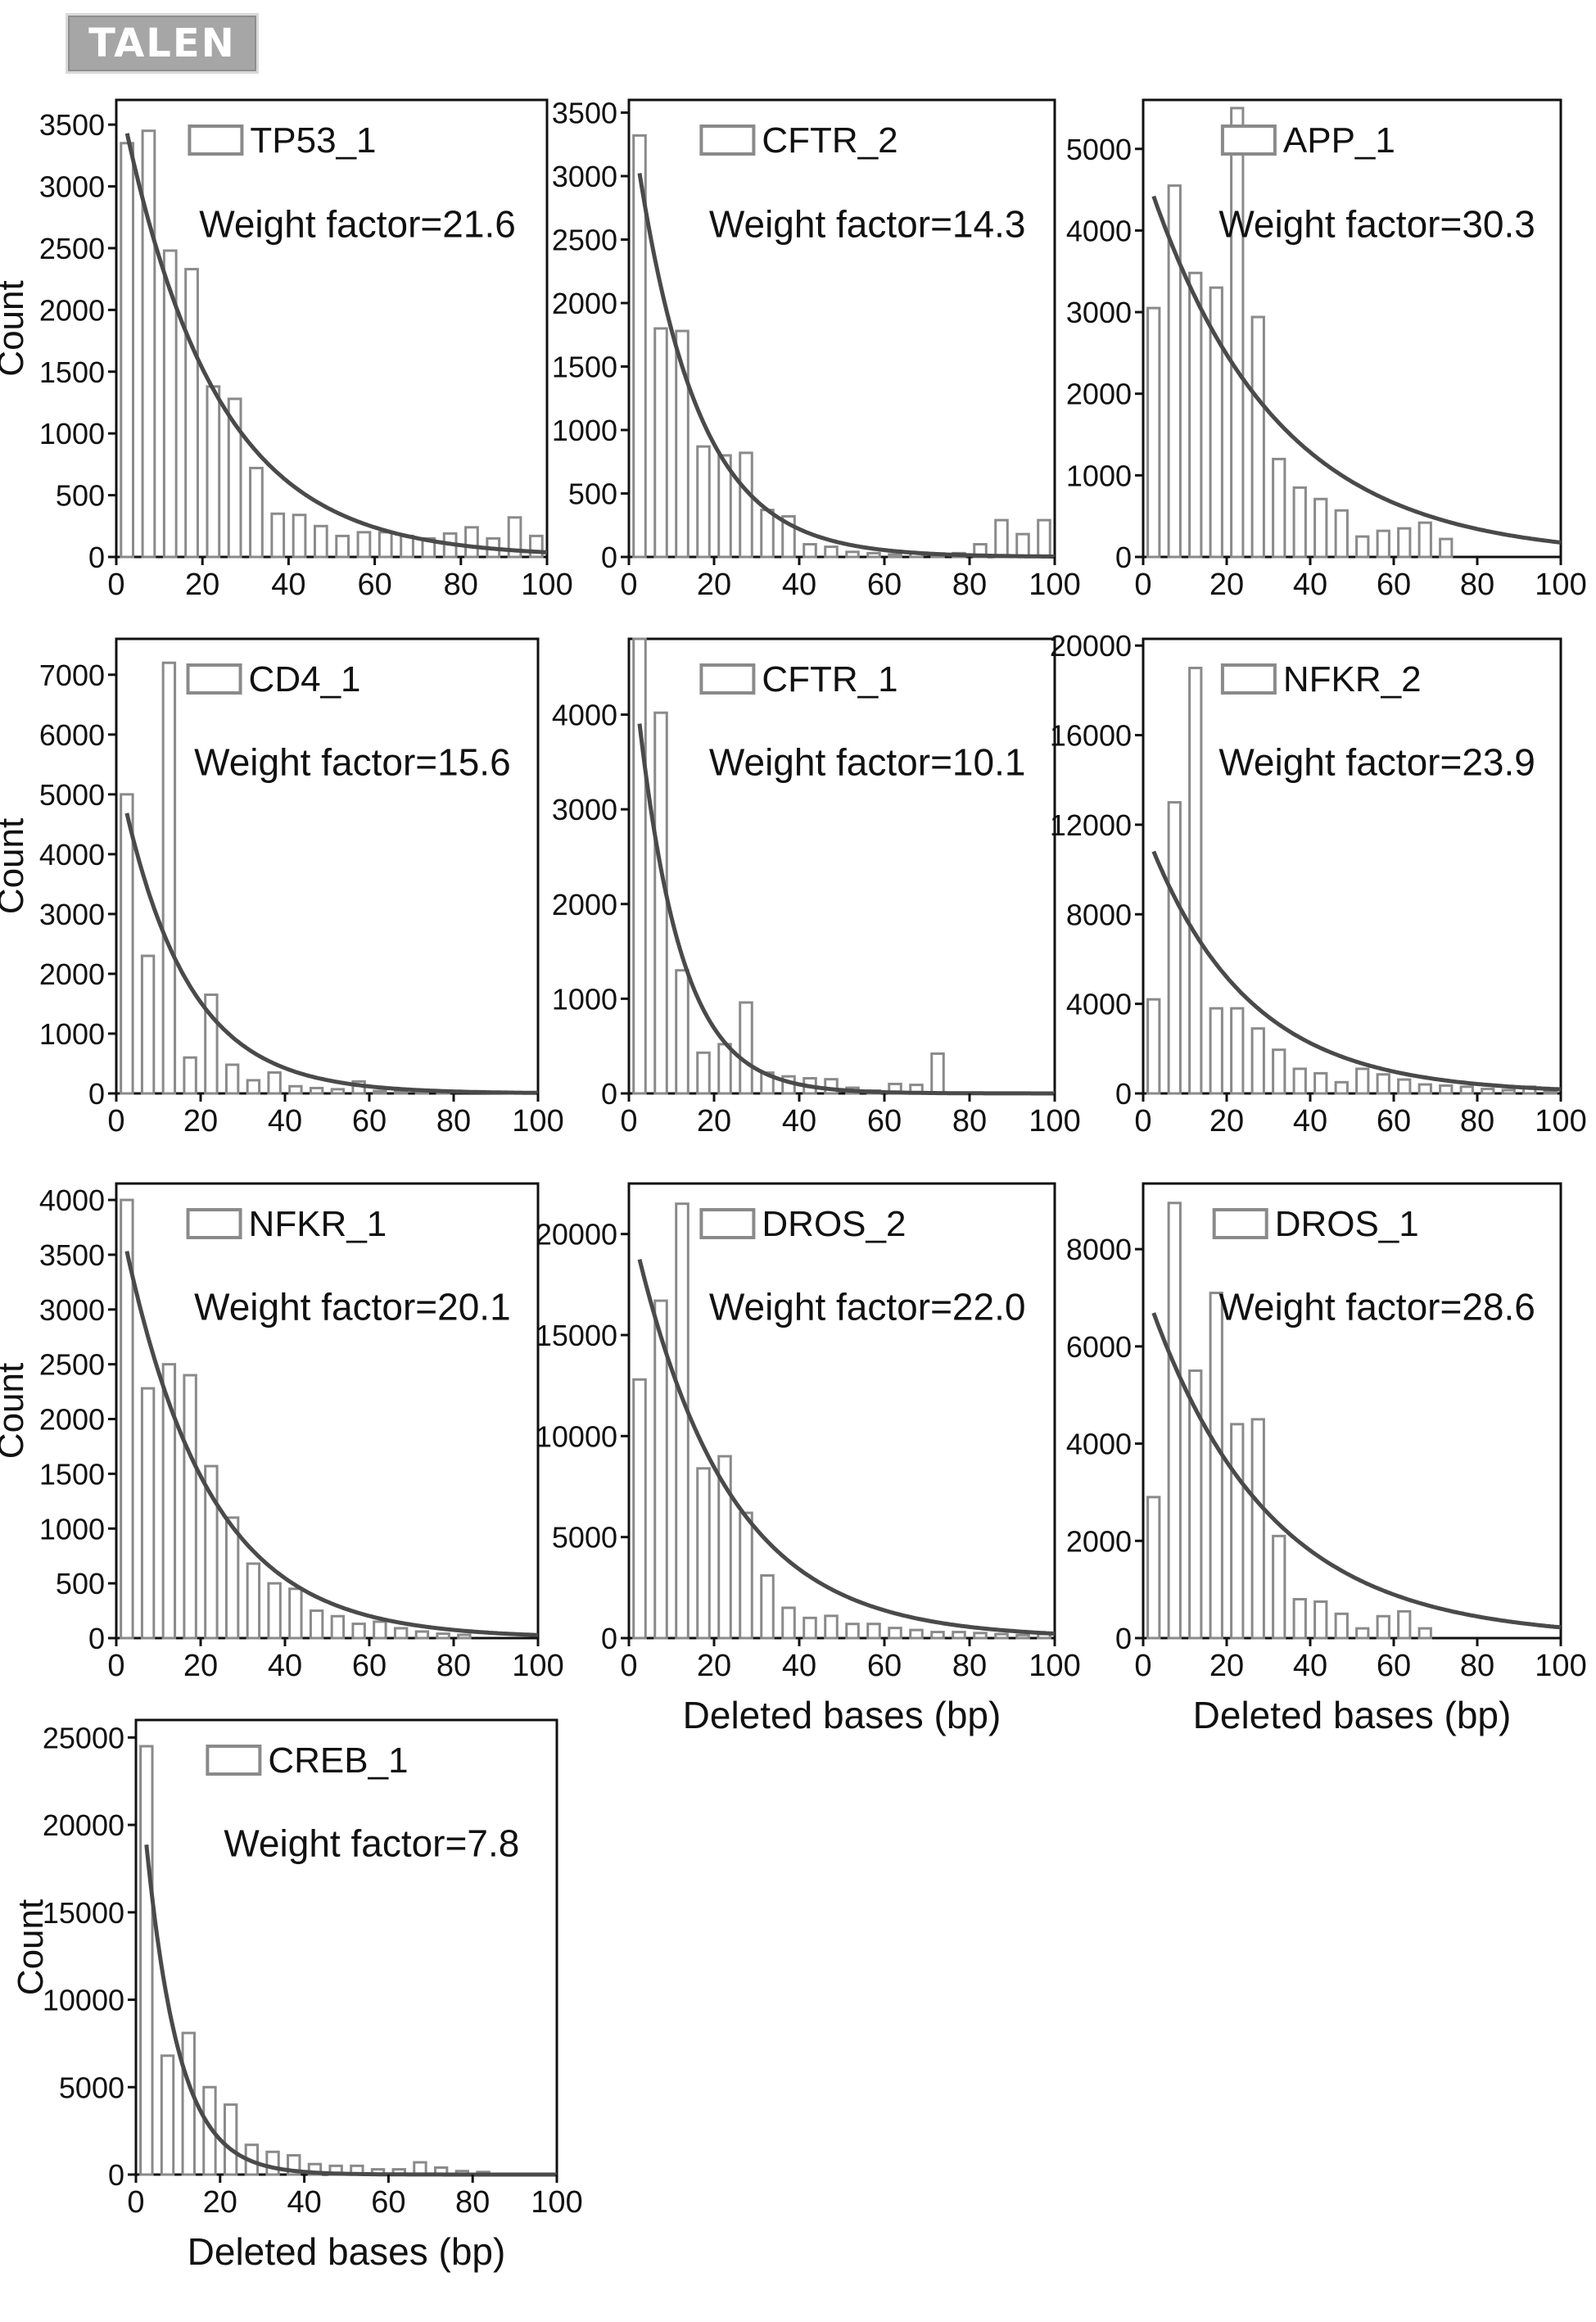  I want to click on legend-label: APP_1, so click(1339, 140).